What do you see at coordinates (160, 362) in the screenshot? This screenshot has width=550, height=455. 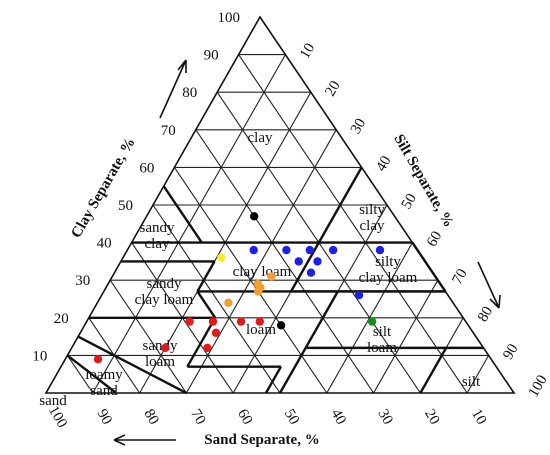 I see `class-label-sandy-loam: loam` at bounding box center [160, 362].